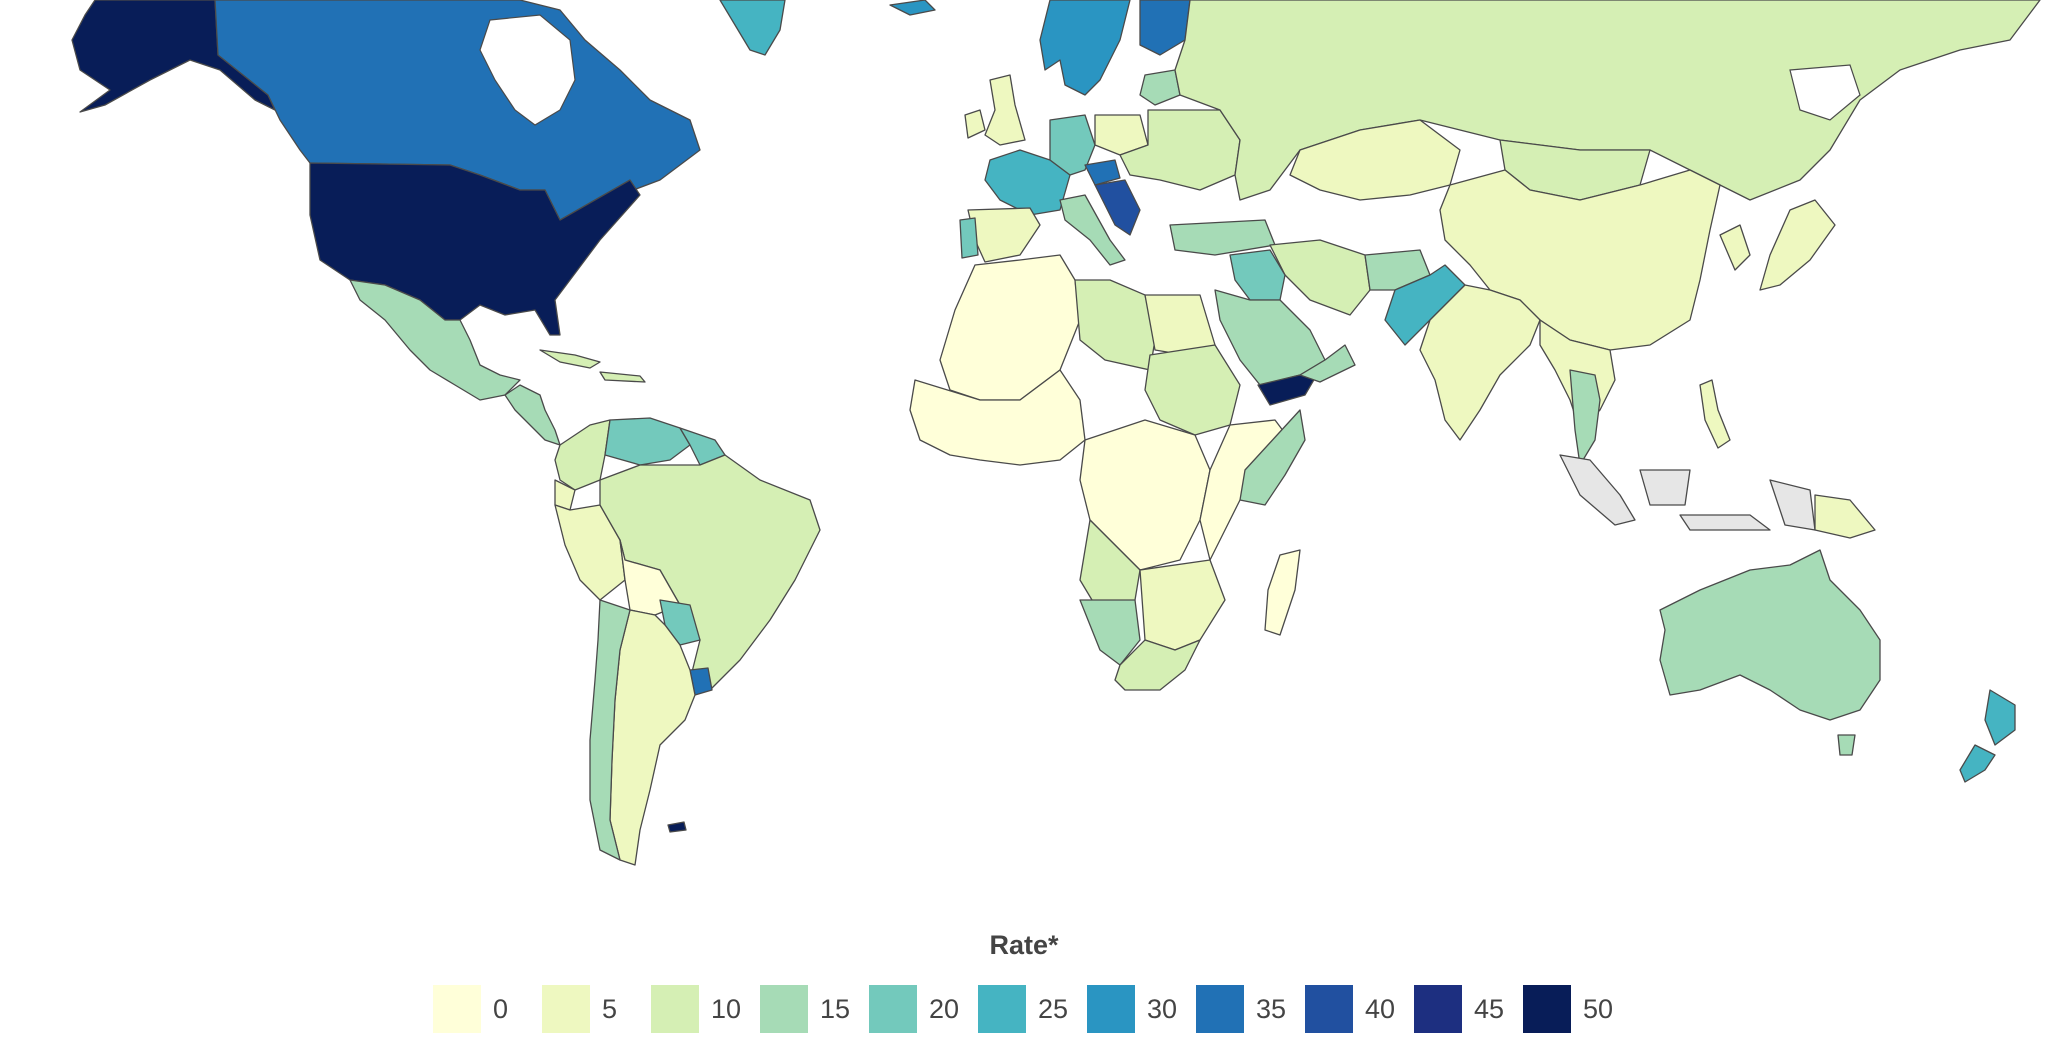  What do you see at coordinates (1825, 92) in the screenshot?
I see `sea-of-okhotsk` at bounding box center [1825, 92].